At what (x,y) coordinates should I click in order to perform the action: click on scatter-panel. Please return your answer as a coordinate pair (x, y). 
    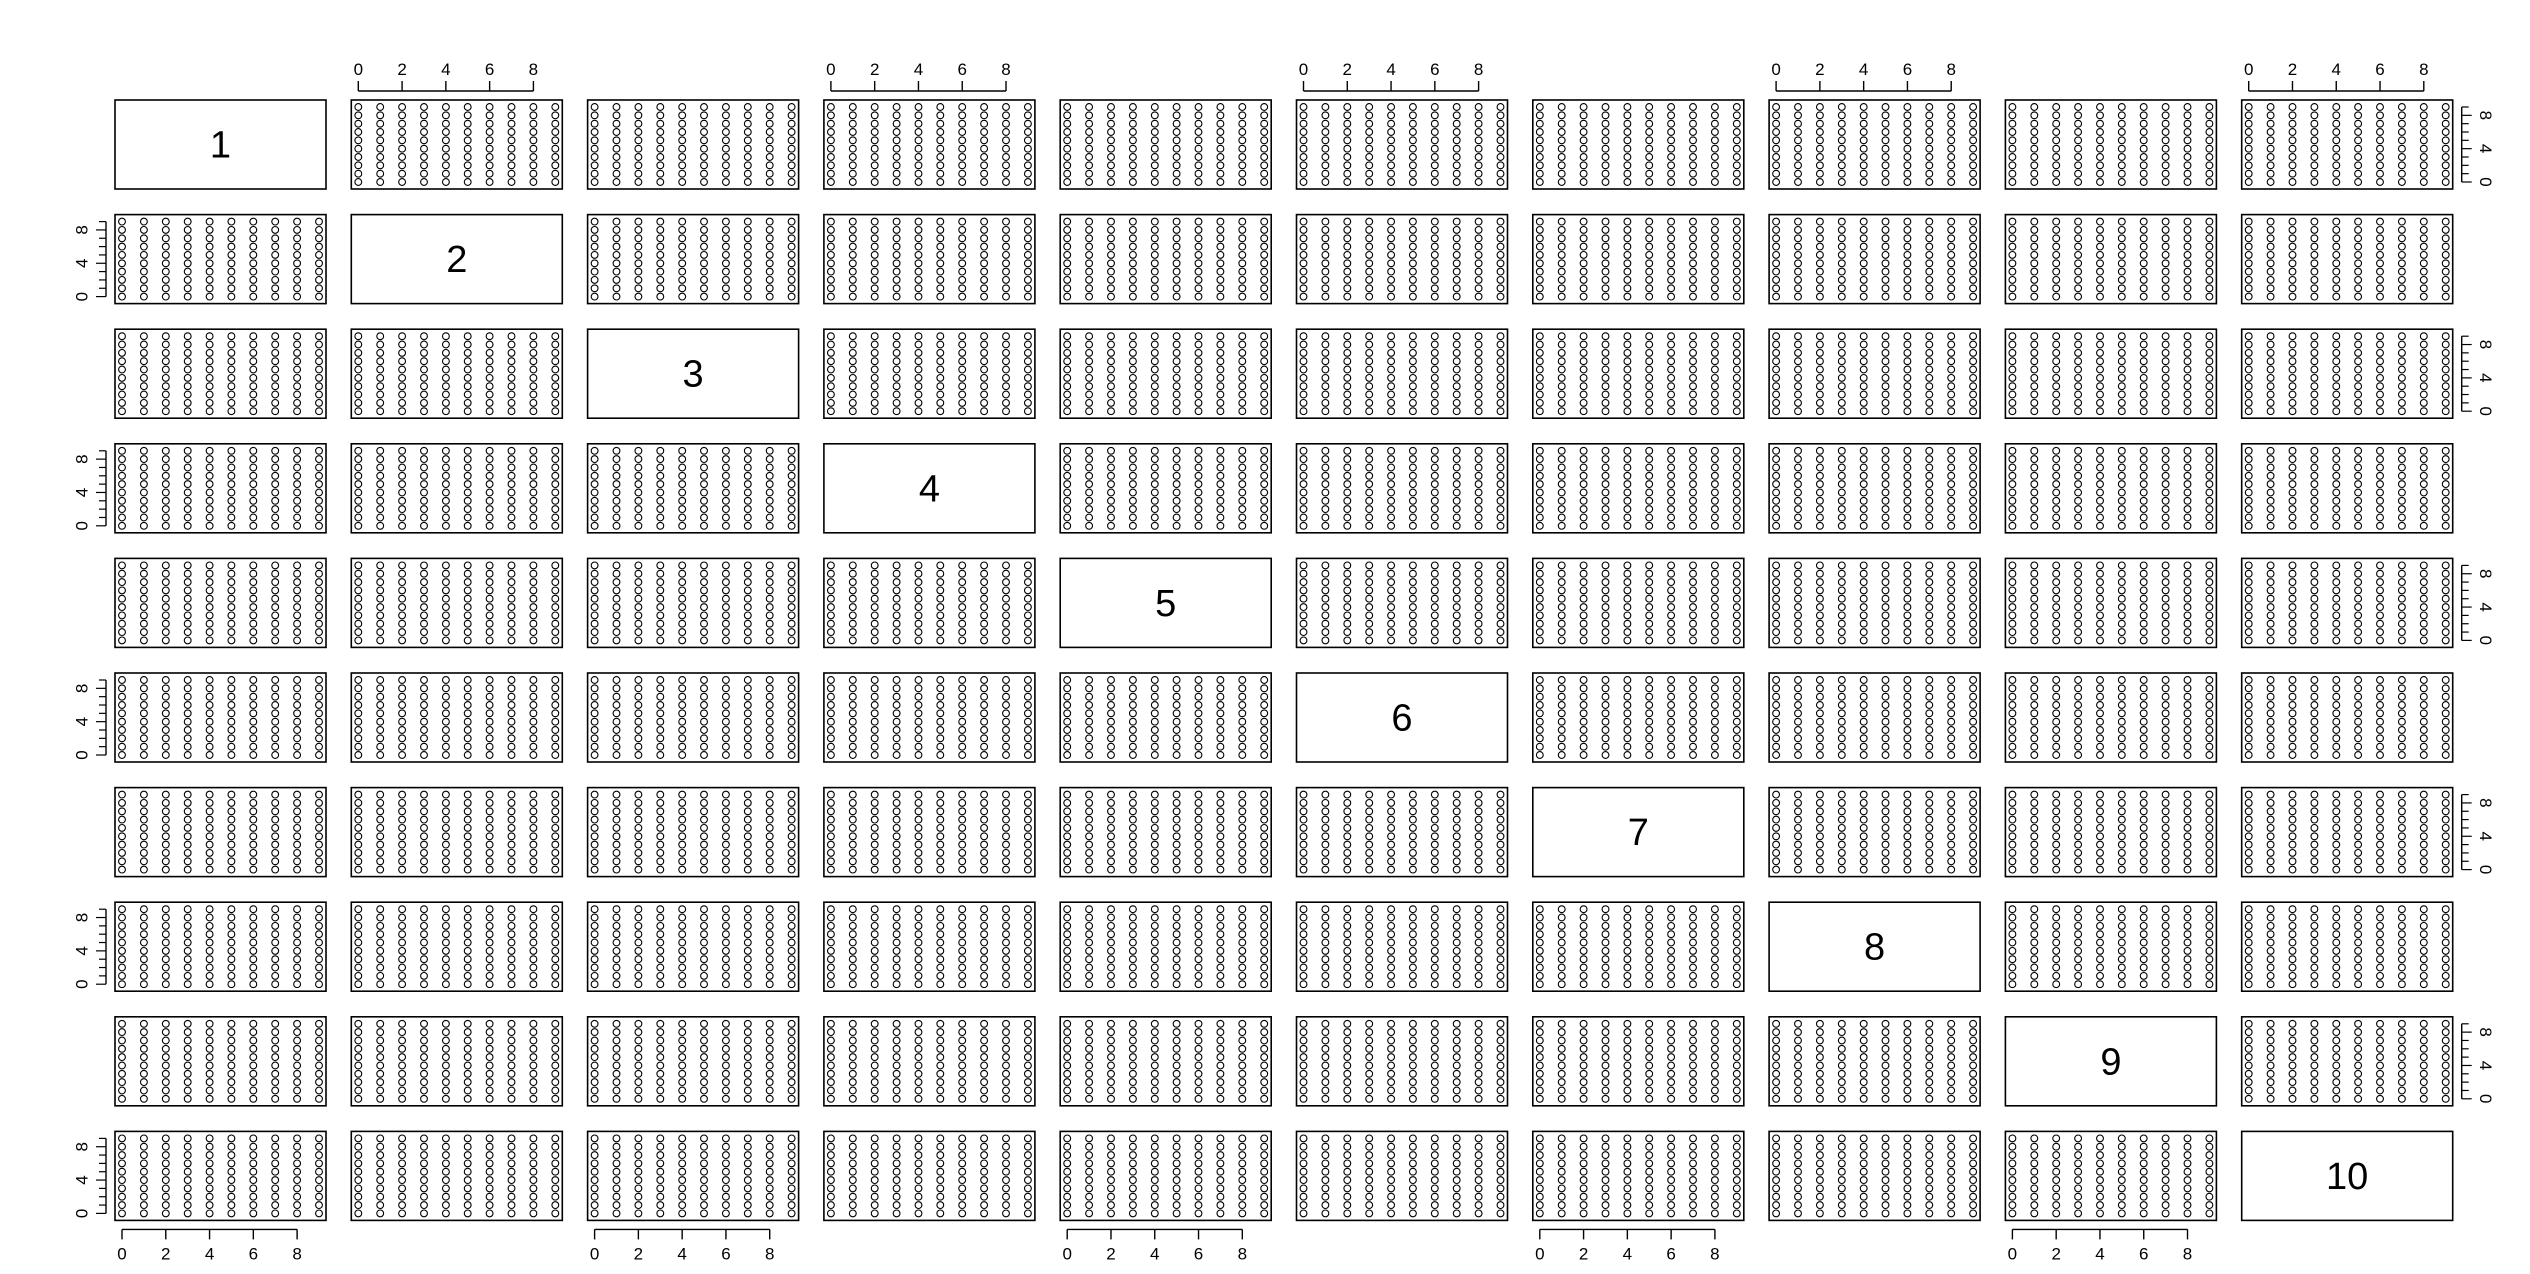
    Looking at the image, I should click on (457, 144).